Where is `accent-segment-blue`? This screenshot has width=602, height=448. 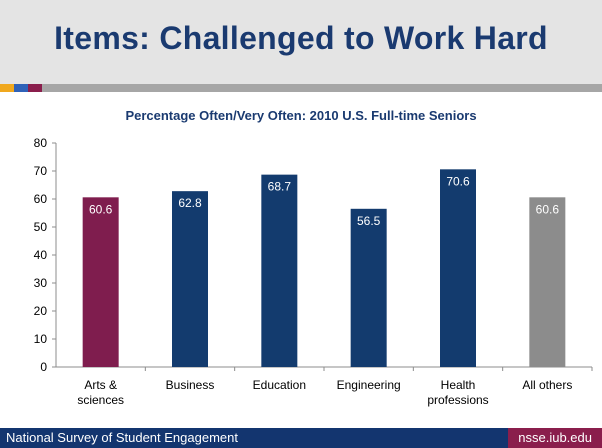
accent-segment-blue is located at coordinates (21, 88).